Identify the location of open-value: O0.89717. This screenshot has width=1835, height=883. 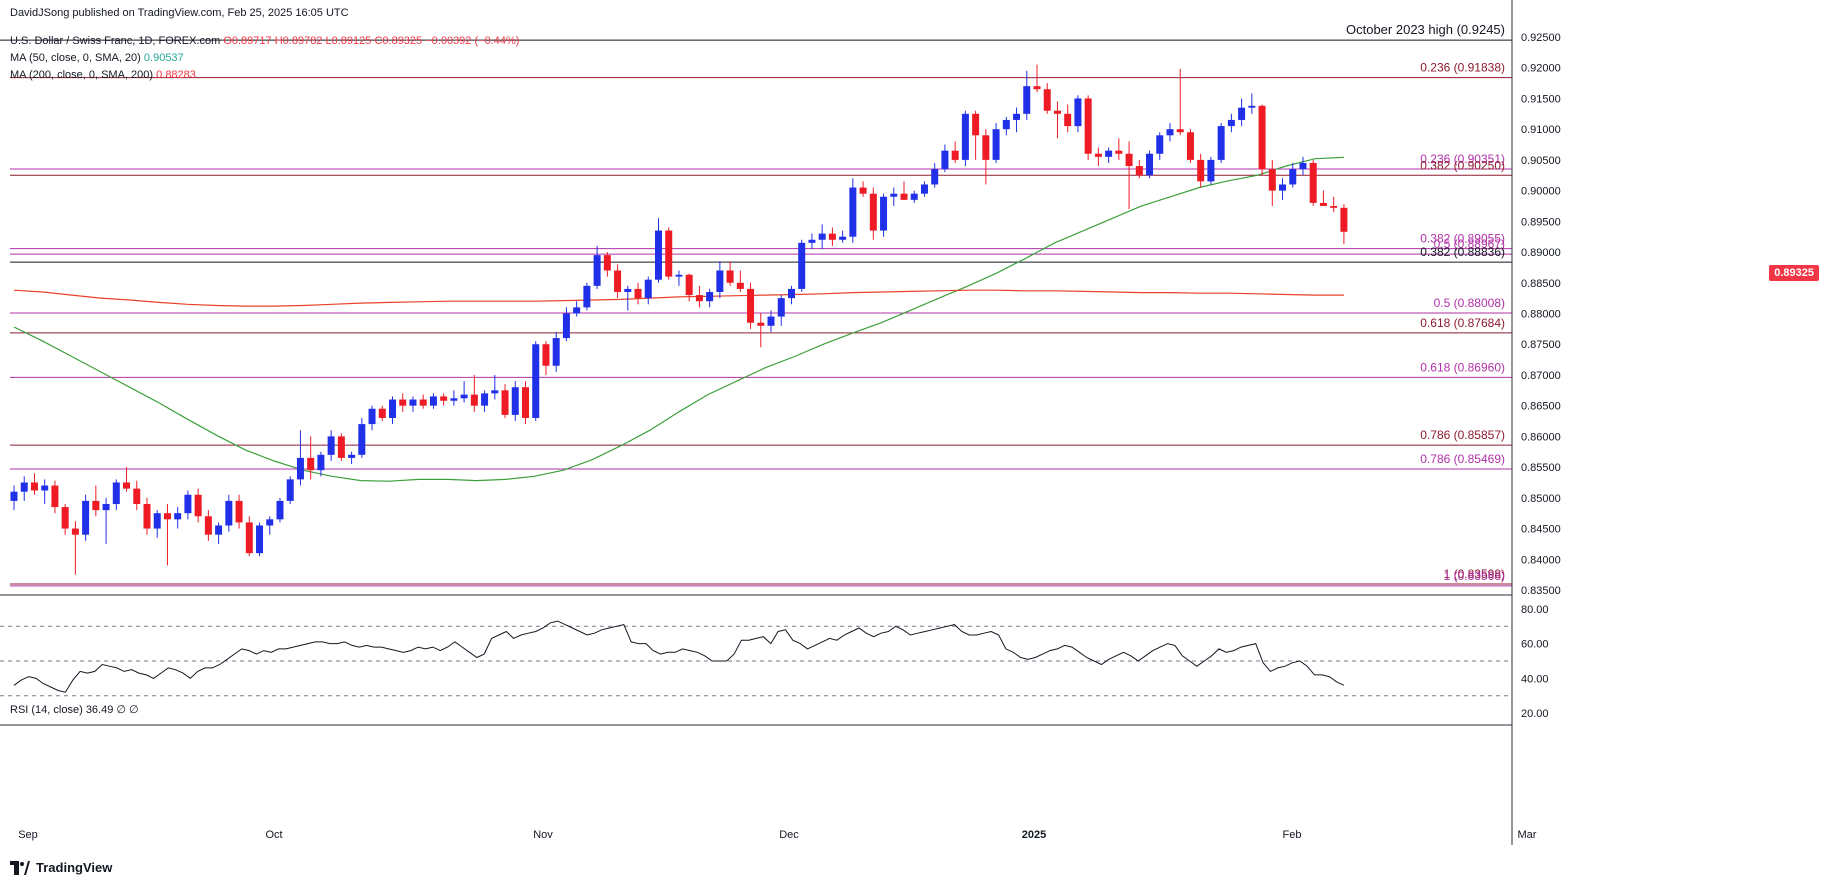
(247, 41).